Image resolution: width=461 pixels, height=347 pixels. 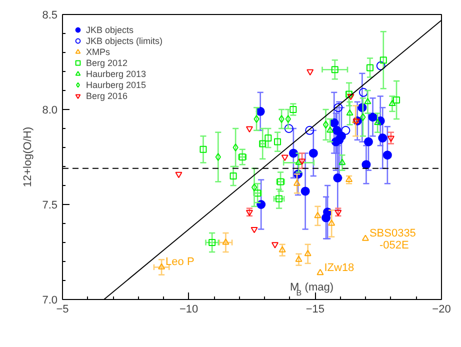 What do you see at coordinates (124, 40) in the screenshot?
I see `legend-label: JKB objects (limits)` at bounding box center [124, 40].